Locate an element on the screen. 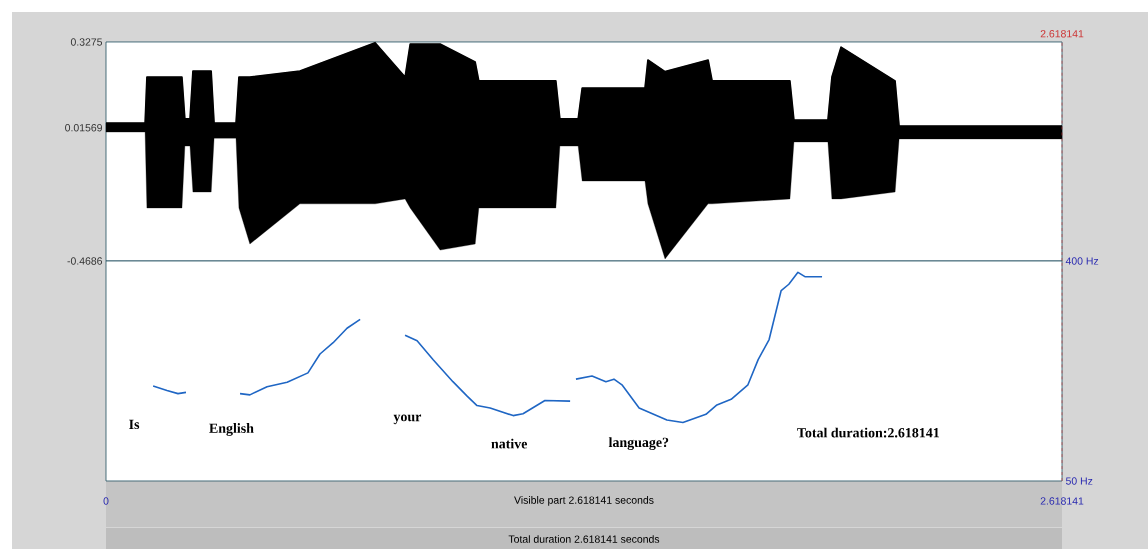 This screenshot has height=549, width=1148. y-tick-label: 400 Hz is located at coordinates (1082, 261).